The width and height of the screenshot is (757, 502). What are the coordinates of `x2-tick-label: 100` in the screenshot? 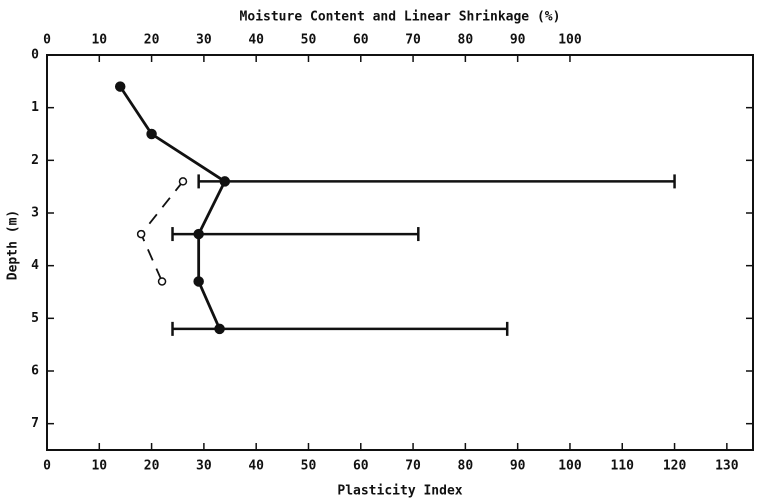 It's located at (570, 40).